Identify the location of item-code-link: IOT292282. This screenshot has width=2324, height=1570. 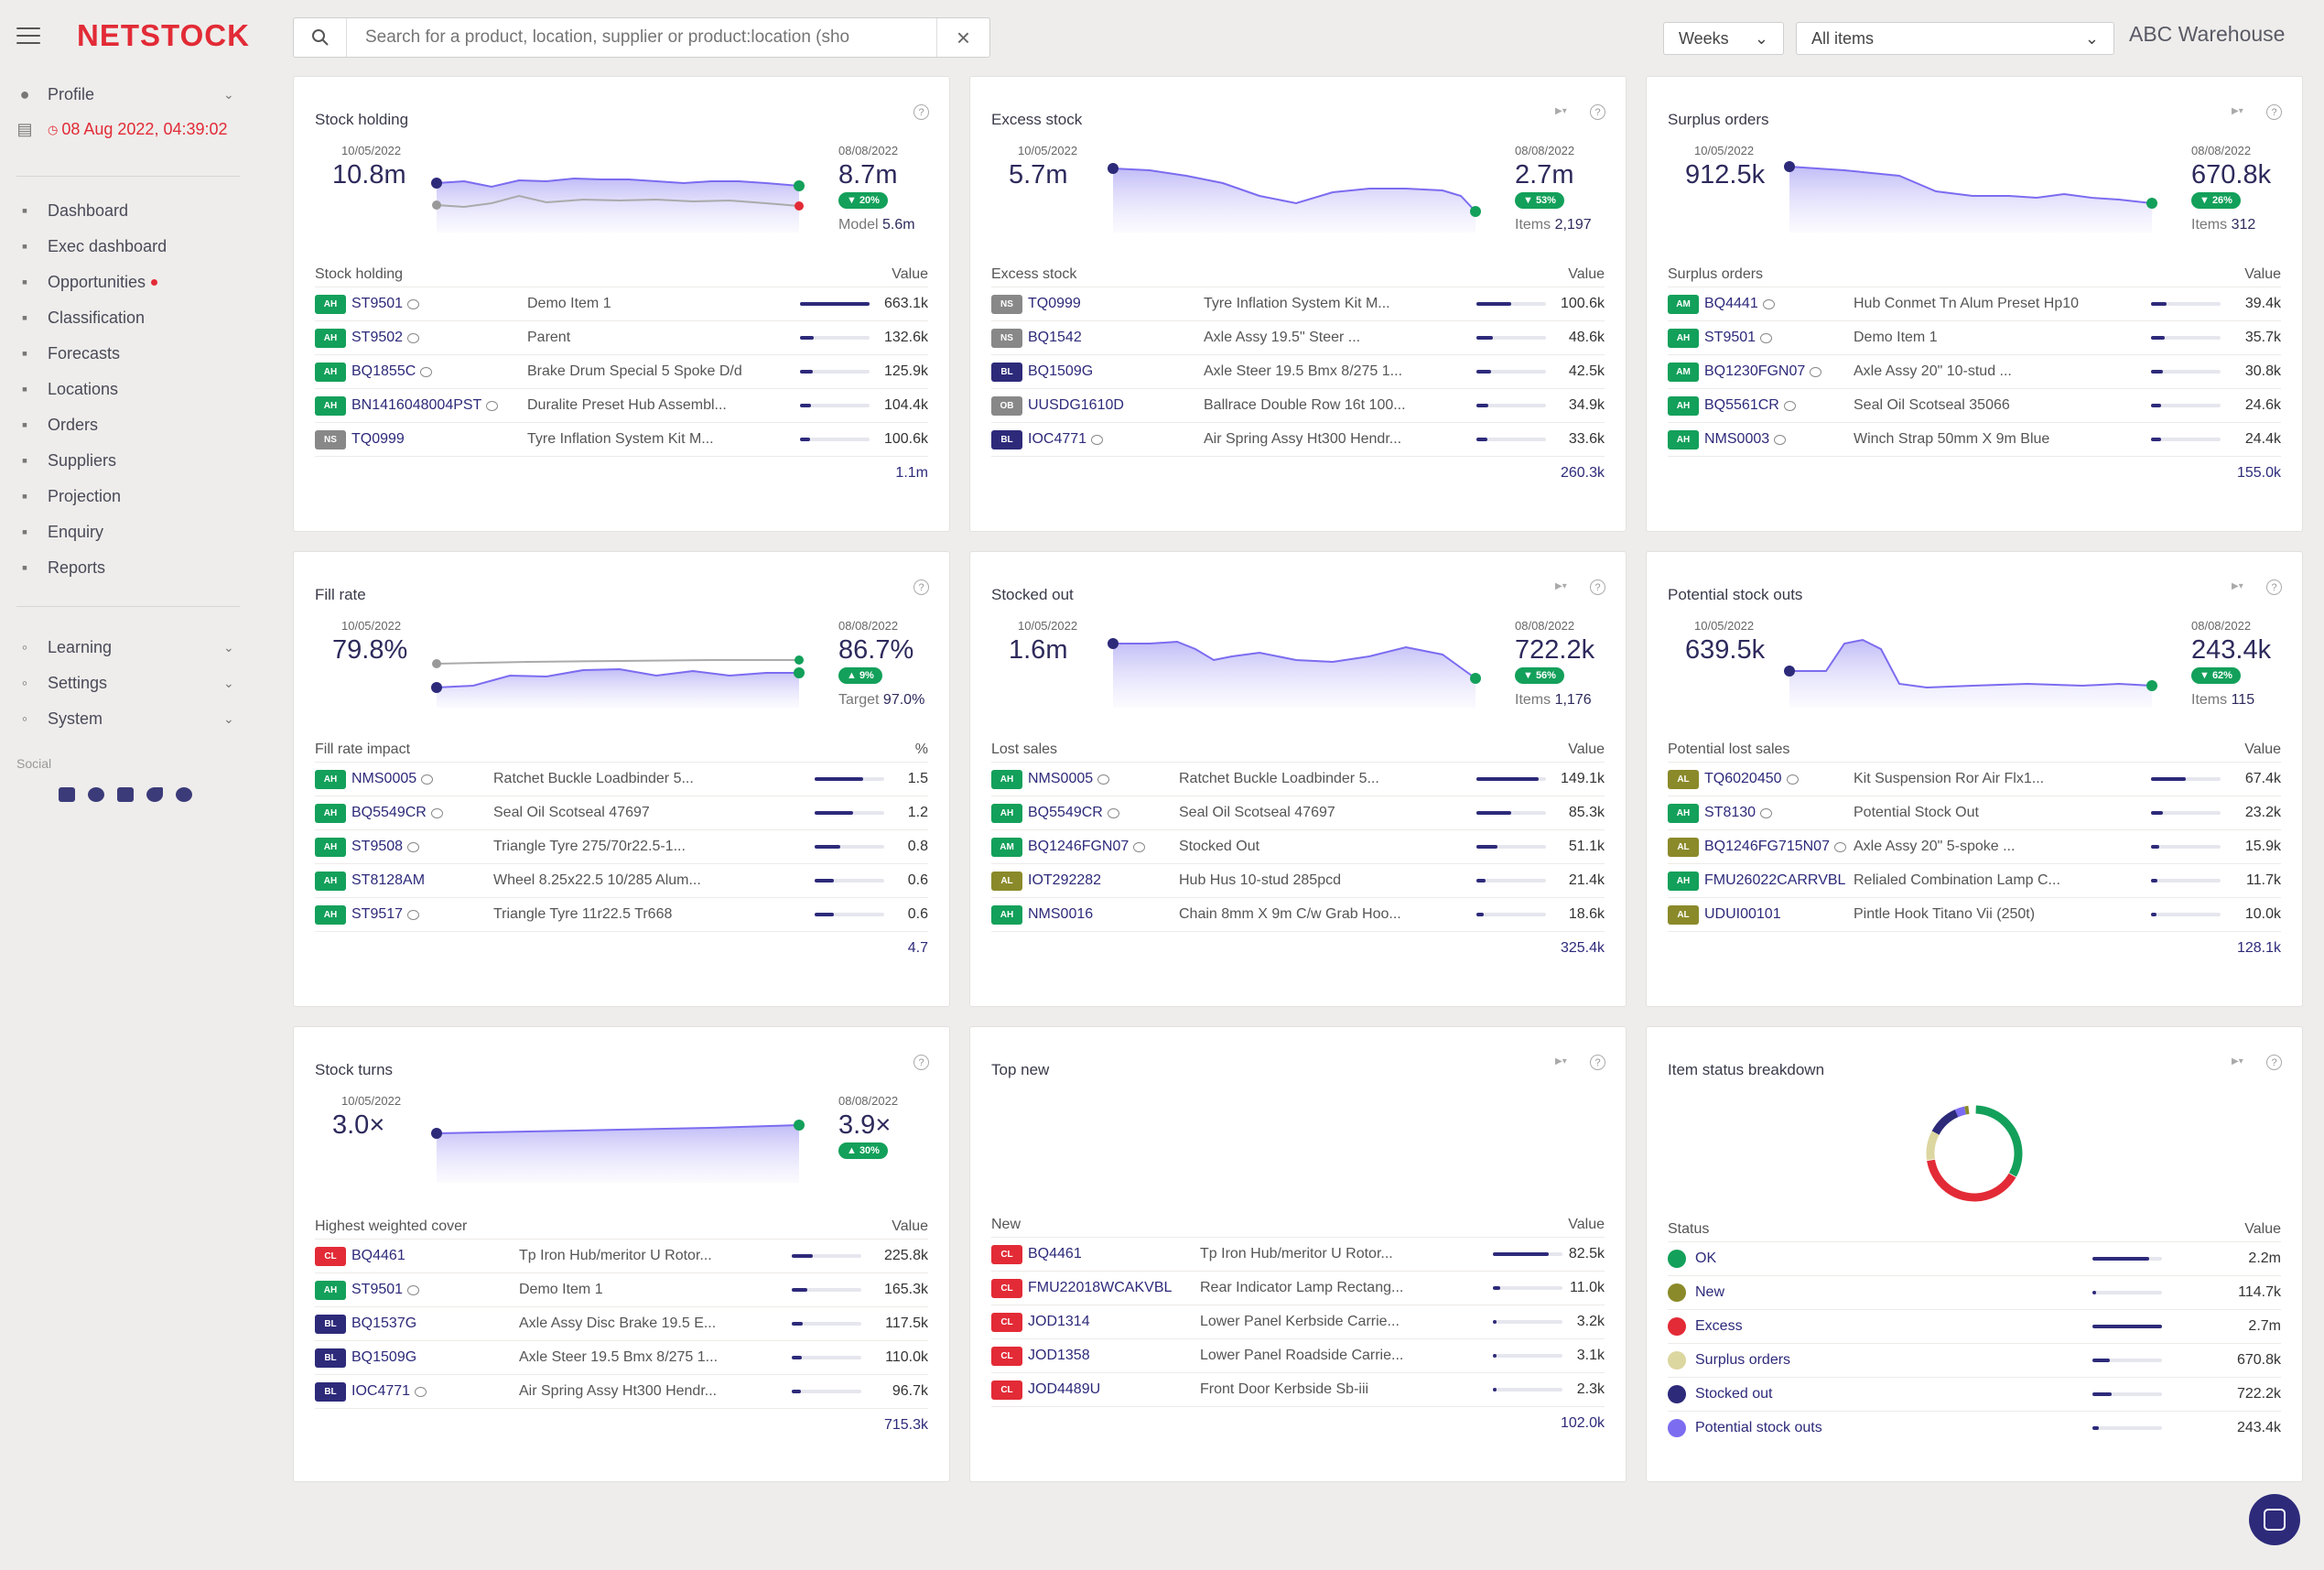
(1065, 880).